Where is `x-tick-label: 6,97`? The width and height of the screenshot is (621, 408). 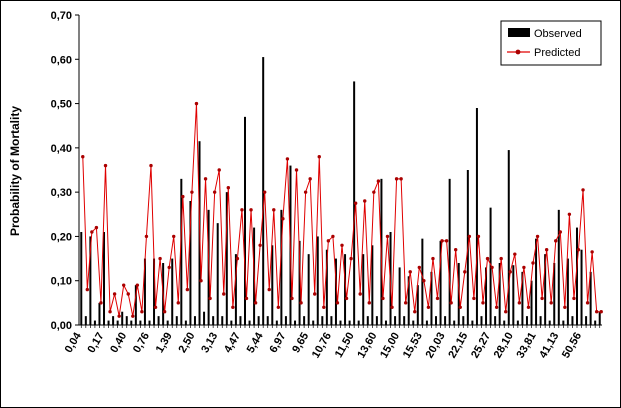 x-tick-label: 6,97 is located at coordinates (277, 343).